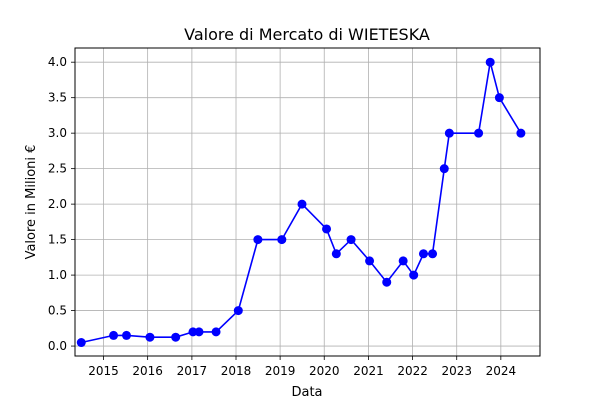 This screenshot has width=600, height=400. I want to click on y-tick-label: 3.5, so click(57, 98).